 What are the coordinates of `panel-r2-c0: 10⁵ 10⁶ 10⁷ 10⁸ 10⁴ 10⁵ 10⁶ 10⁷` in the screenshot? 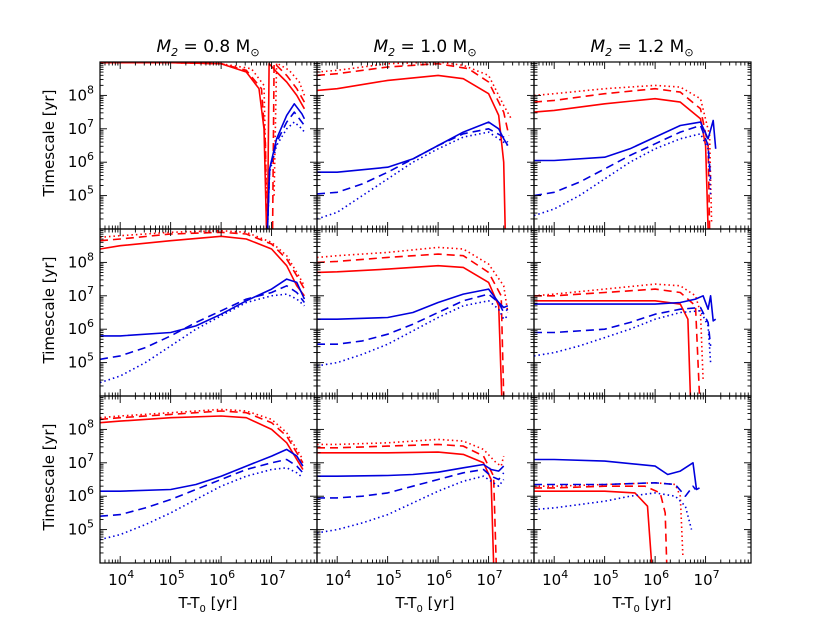 It's located at (193, 492).